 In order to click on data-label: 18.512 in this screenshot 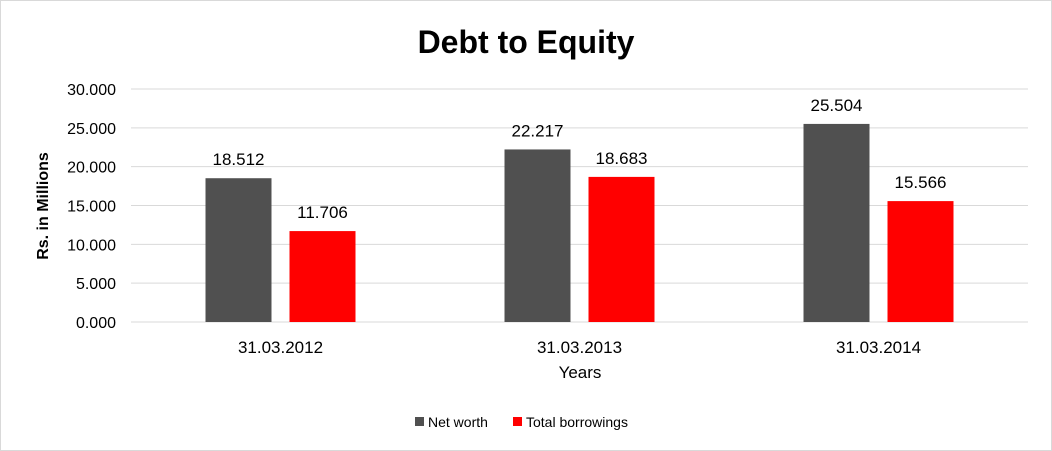, I will do `click(239, 159)`.